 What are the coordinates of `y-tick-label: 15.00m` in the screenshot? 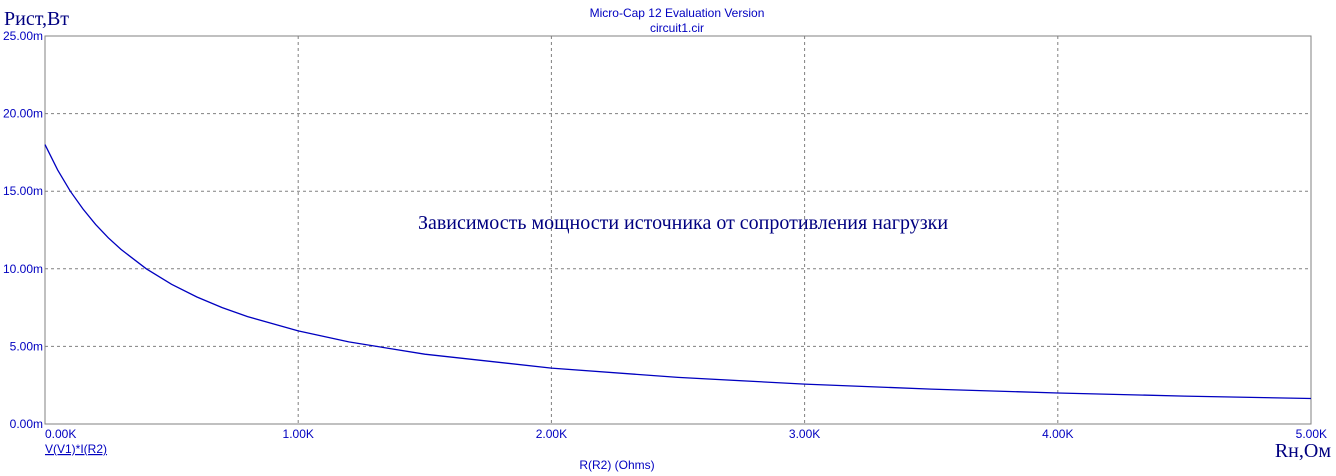 It's located at (23, 191).